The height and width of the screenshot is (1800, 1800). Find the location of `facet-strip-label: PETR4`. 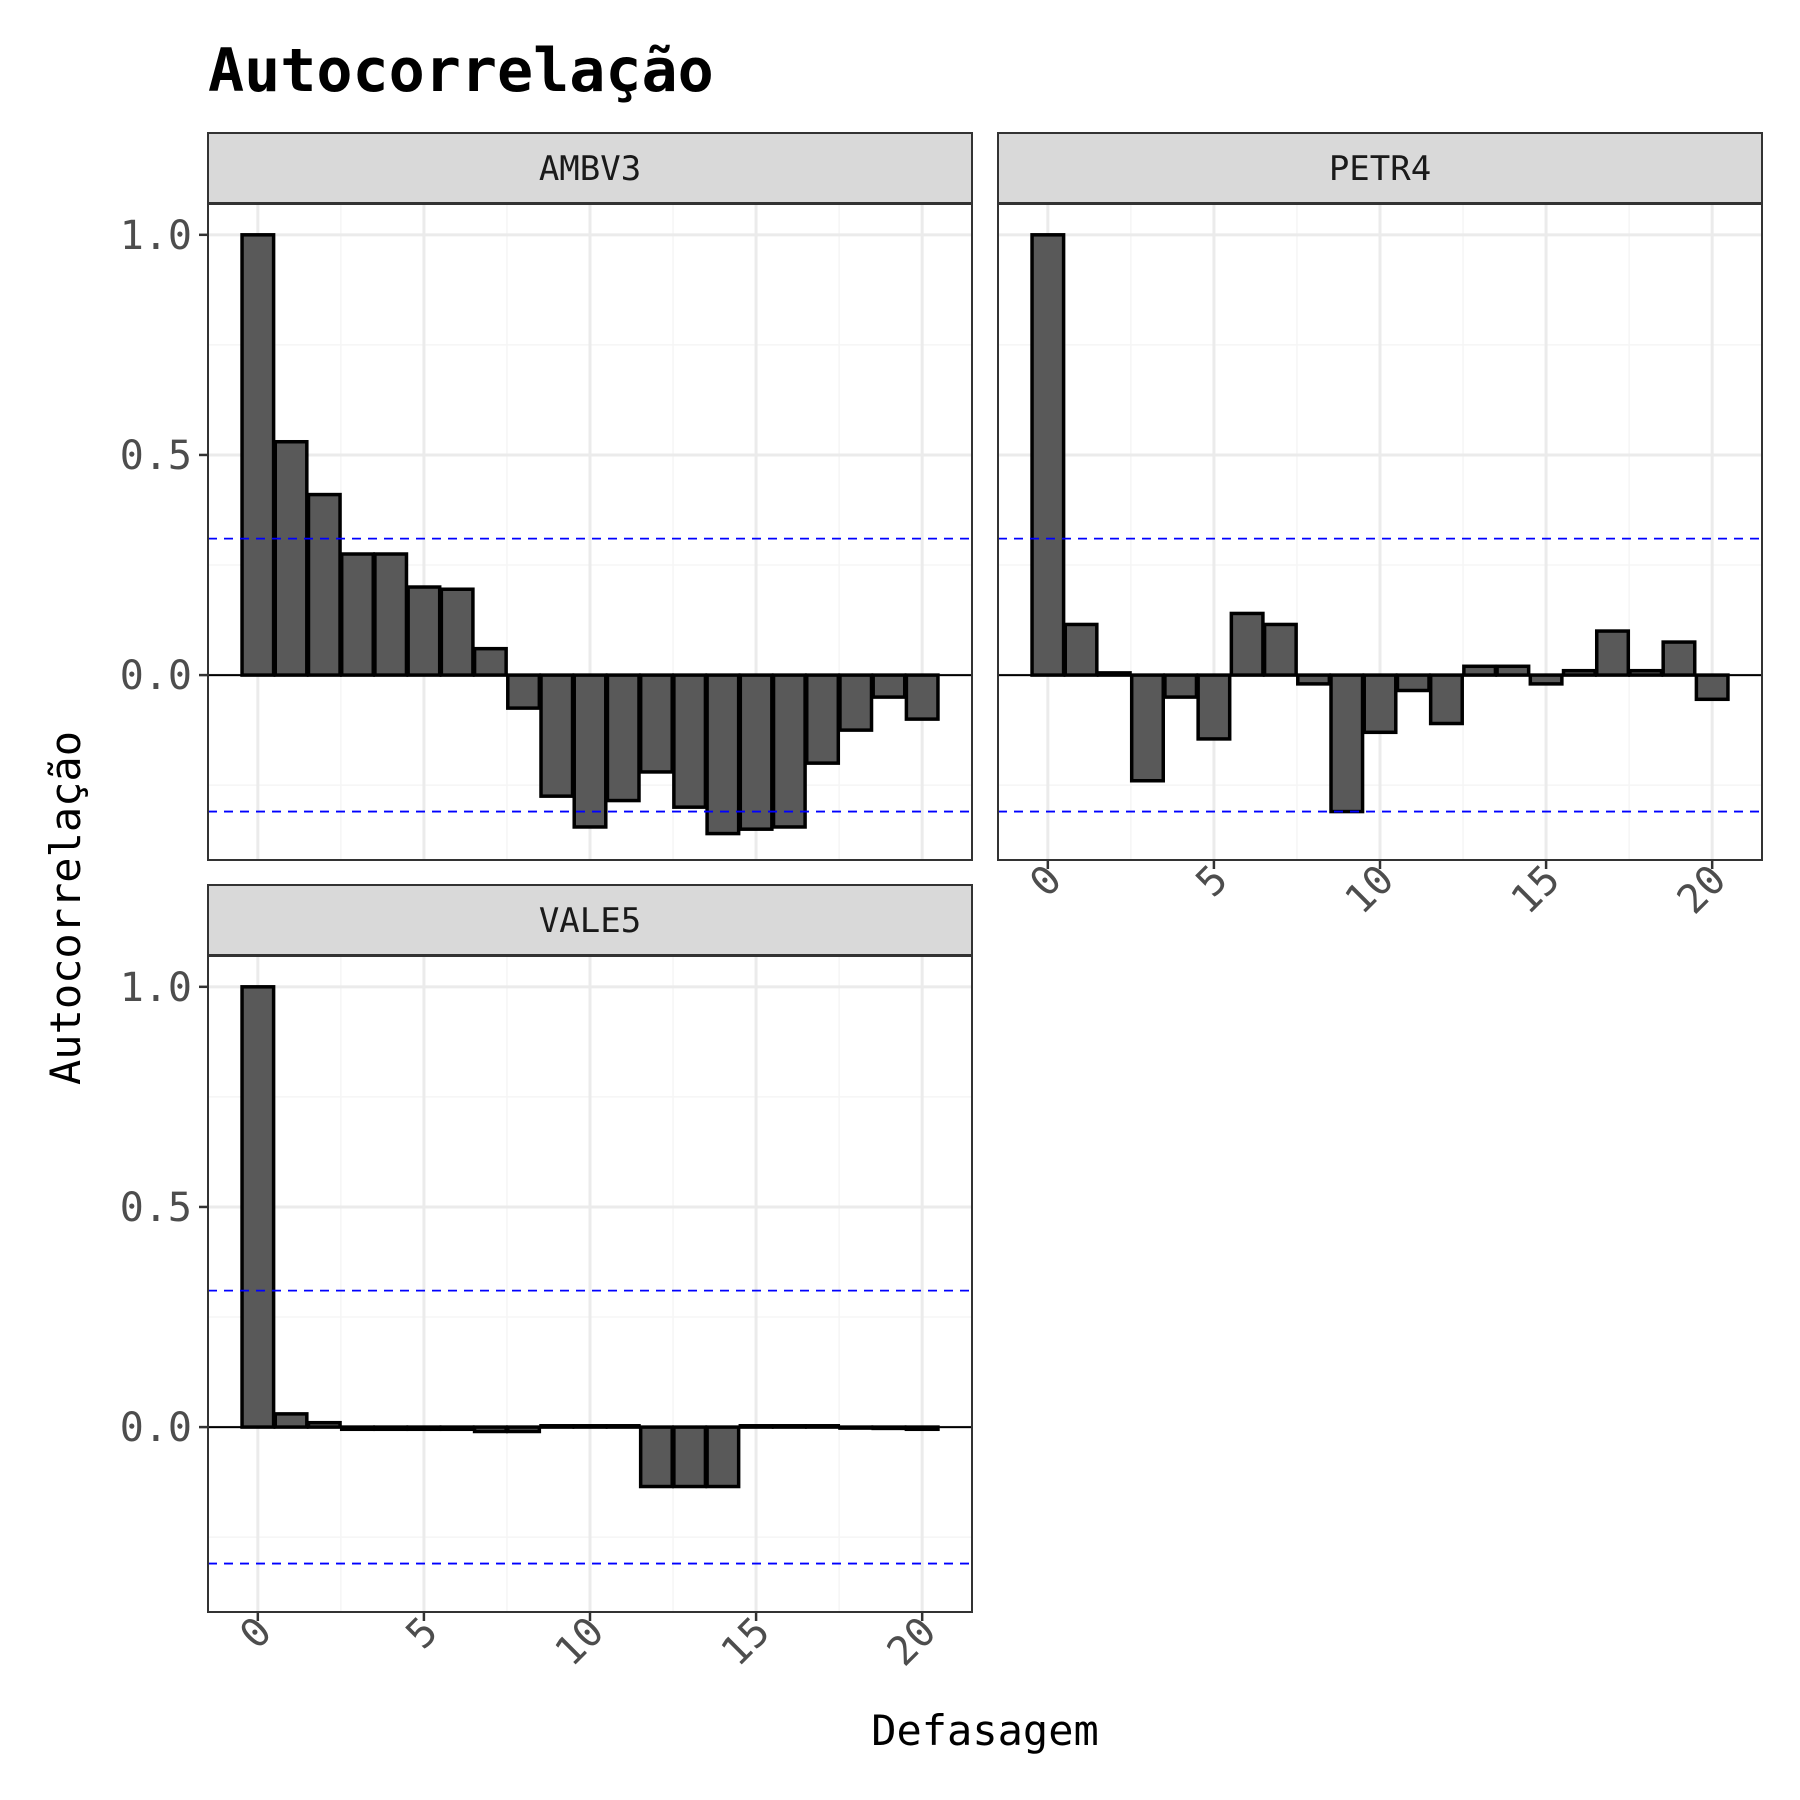

facet-strip-label: PETR4 is located at coordinates (1380, 169).